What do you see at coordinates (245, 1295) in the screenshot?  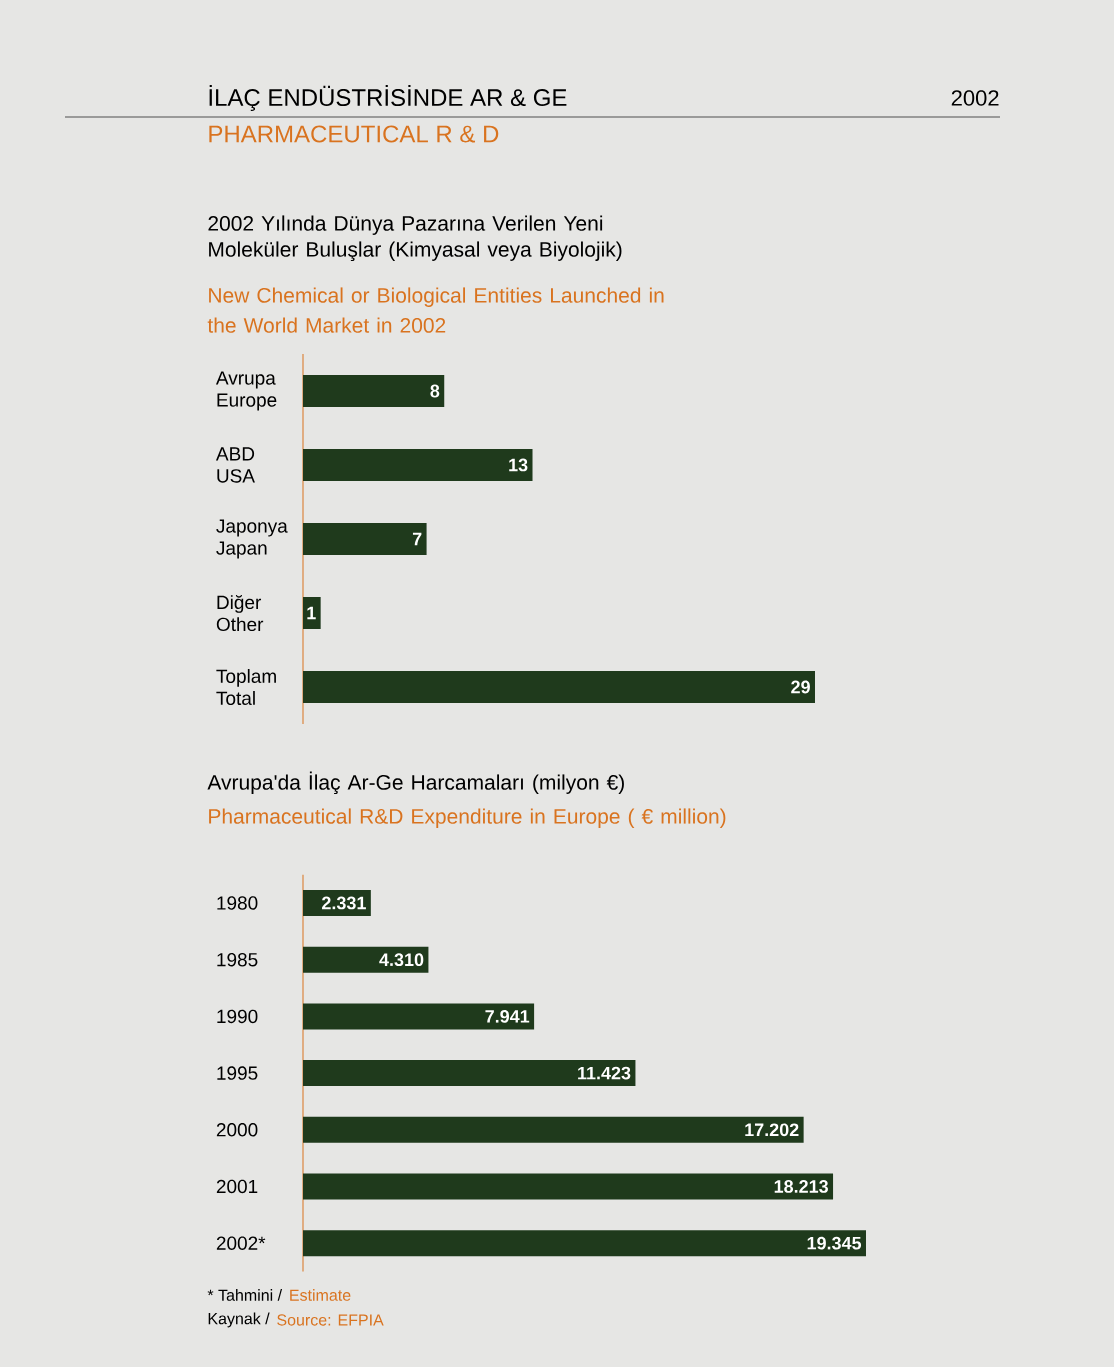 I see `text: * Tahmini /` at bounding box center [245, 1295].